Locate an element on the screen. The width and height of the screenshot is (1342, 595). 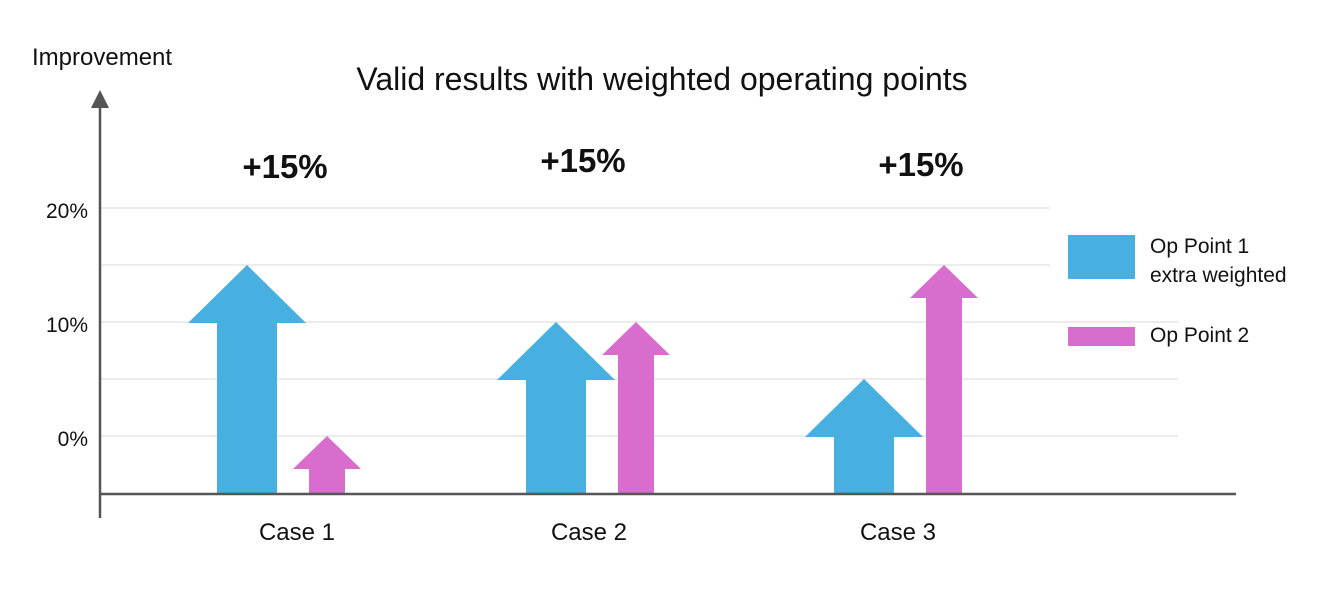
y-axis-label: Improvement is located at coordinates (102, 57).